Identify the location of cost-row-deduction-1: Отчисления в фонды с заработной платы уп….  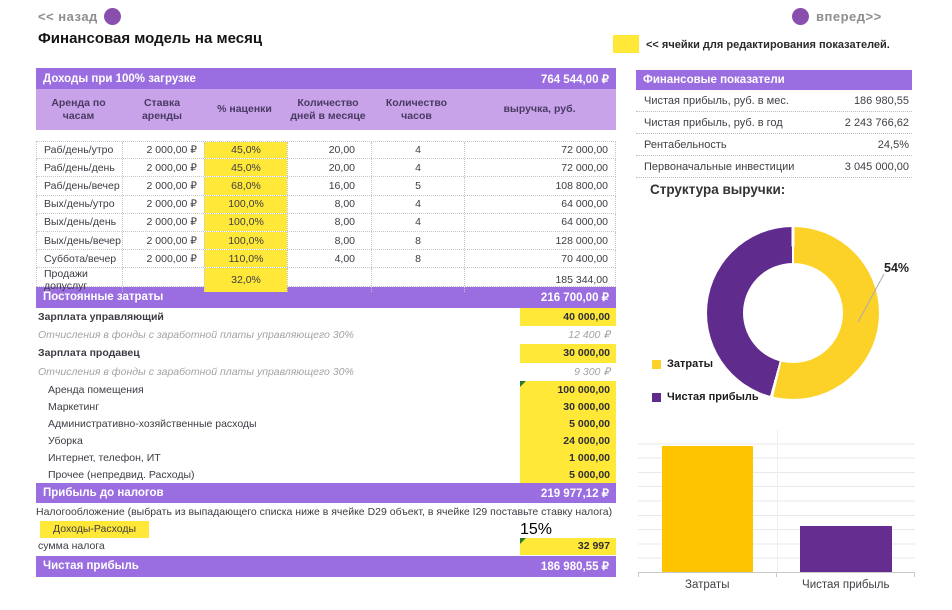
(326, 335).